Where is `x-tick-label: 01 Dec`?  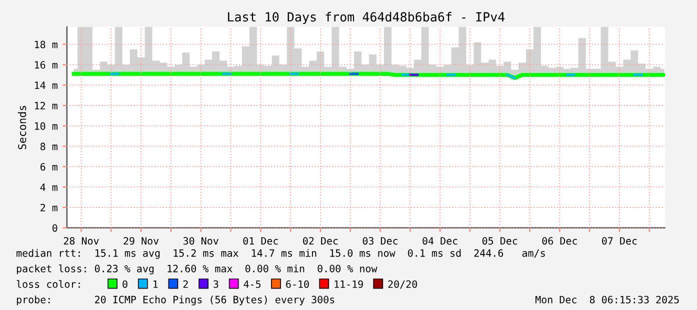 x-tick-label: 01 Dec is located at coordinates (260, 241).